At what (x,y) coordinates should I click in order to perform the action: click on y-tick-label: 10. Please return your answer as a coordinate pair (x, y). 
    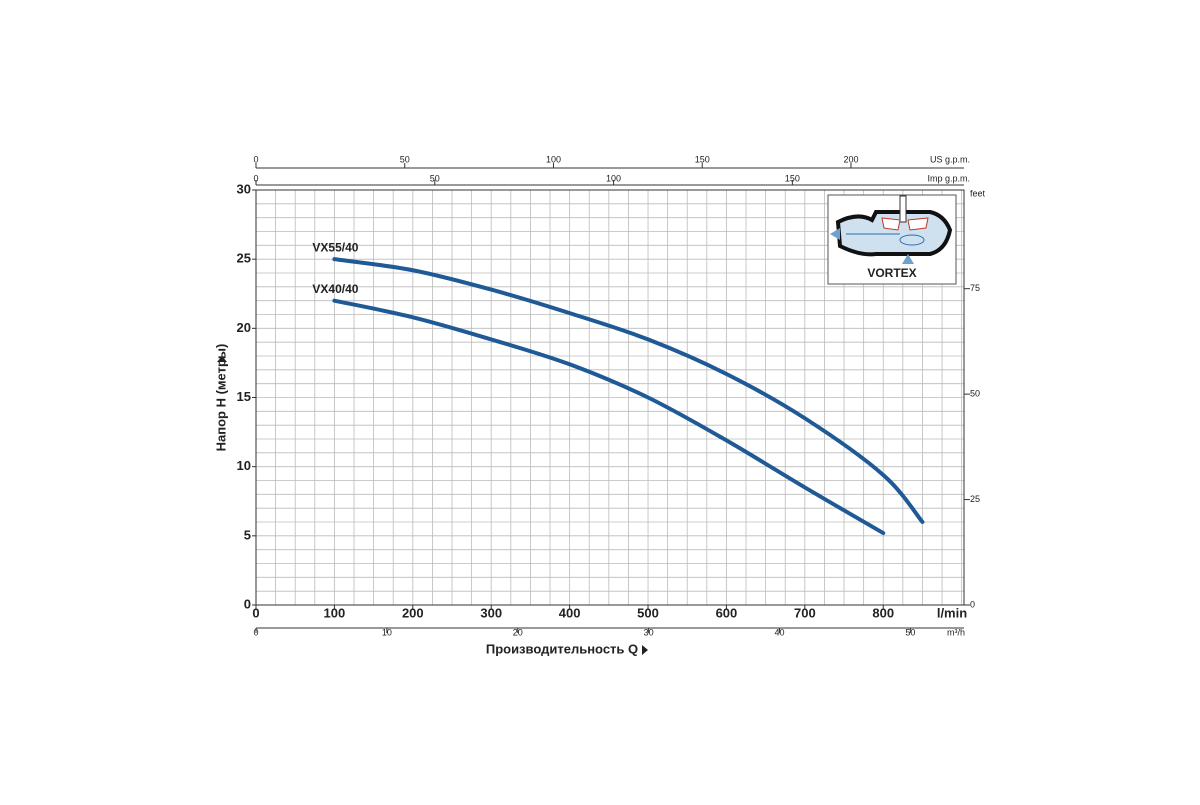
    Looking at the image, I should click on (244, 465).